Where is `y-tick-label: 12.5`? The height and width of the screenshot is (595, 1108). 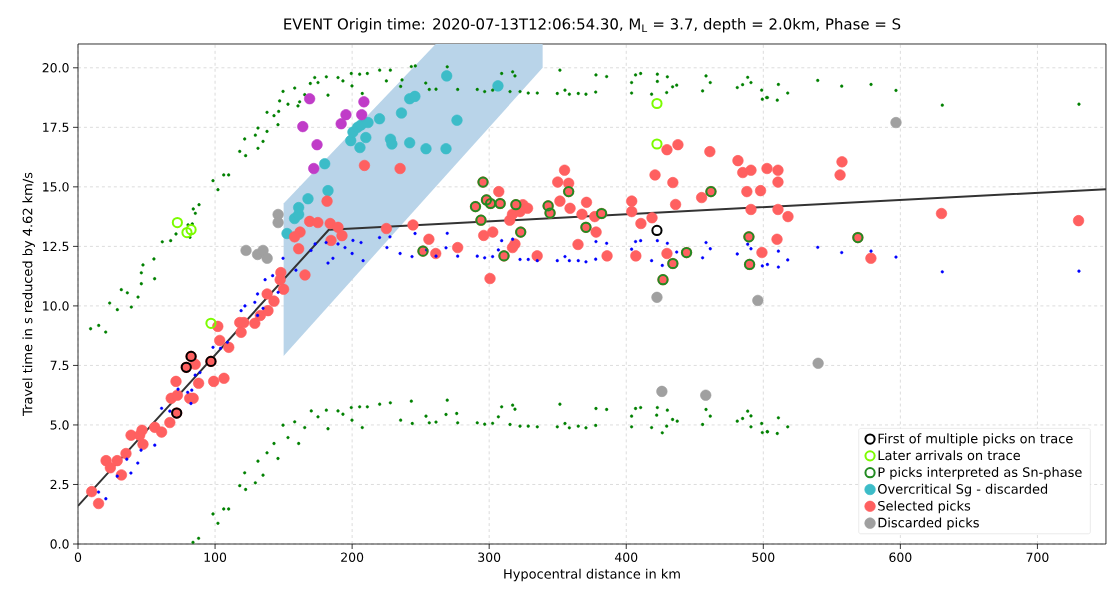
y-tick-label: 12.5 is located at coordinates (56, 246).